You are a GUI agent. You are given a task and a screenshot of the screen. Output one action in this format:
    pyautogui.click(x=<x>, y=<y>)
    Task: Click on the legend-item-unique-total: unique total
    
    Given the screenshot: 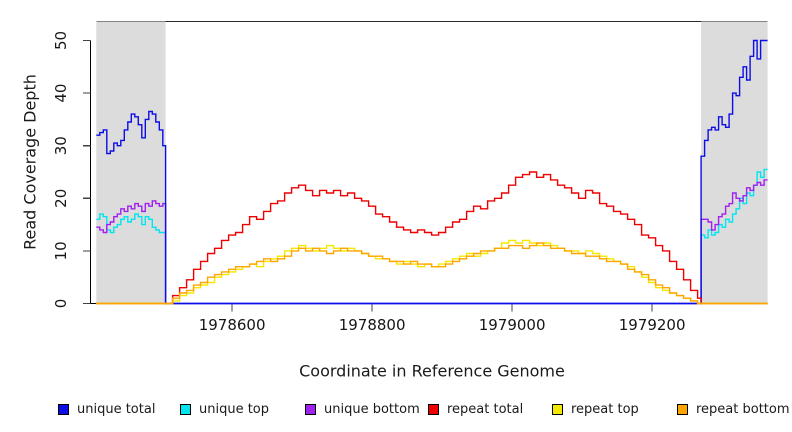 What is the action you would take?
    pyautogui.click(x=106, y=409)
    